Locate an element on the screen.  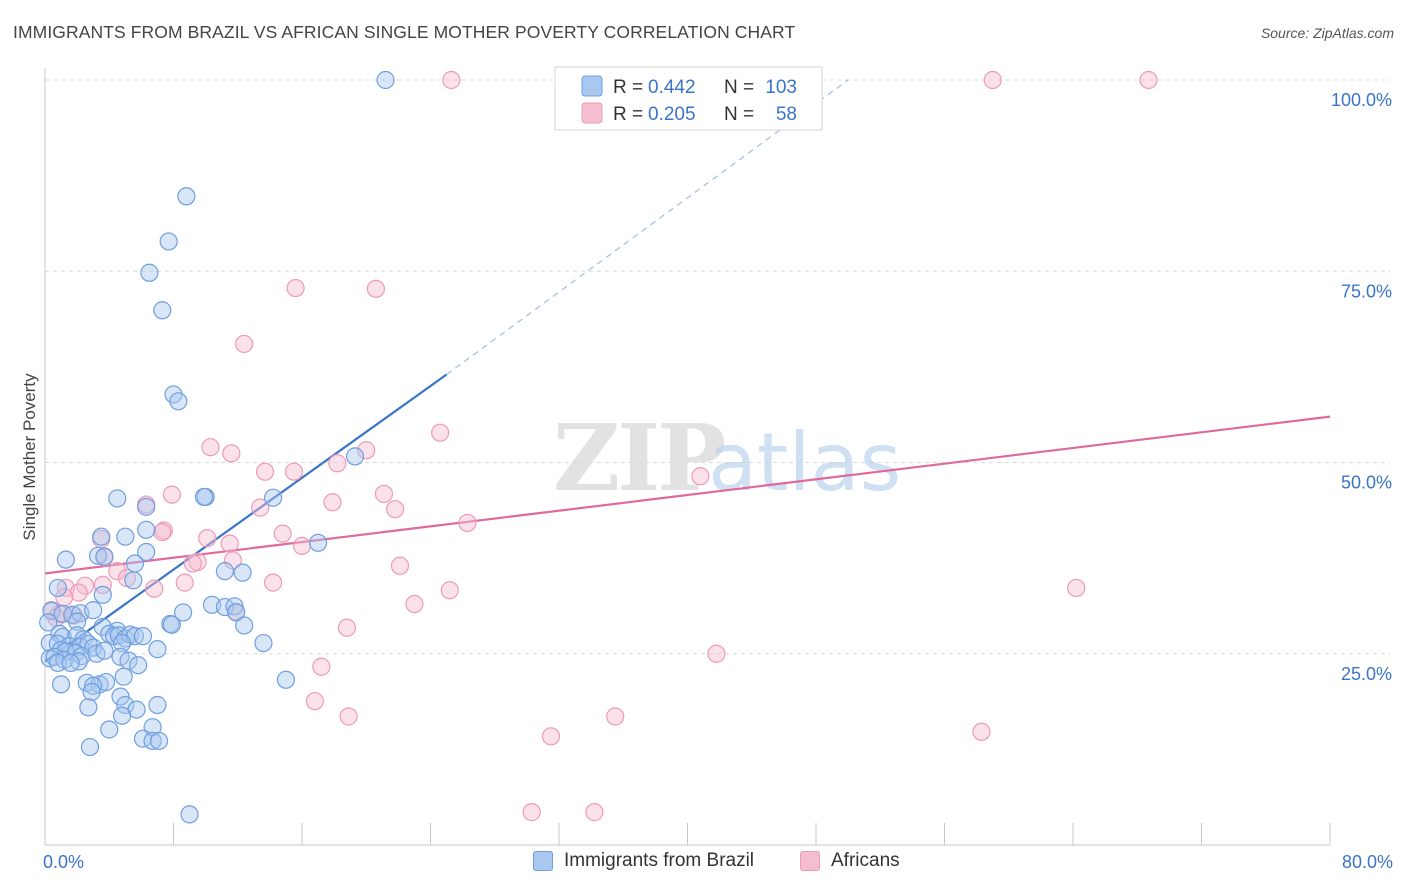
legend-r-value-brazil: 0.442 is located at coordinates (672, 87).